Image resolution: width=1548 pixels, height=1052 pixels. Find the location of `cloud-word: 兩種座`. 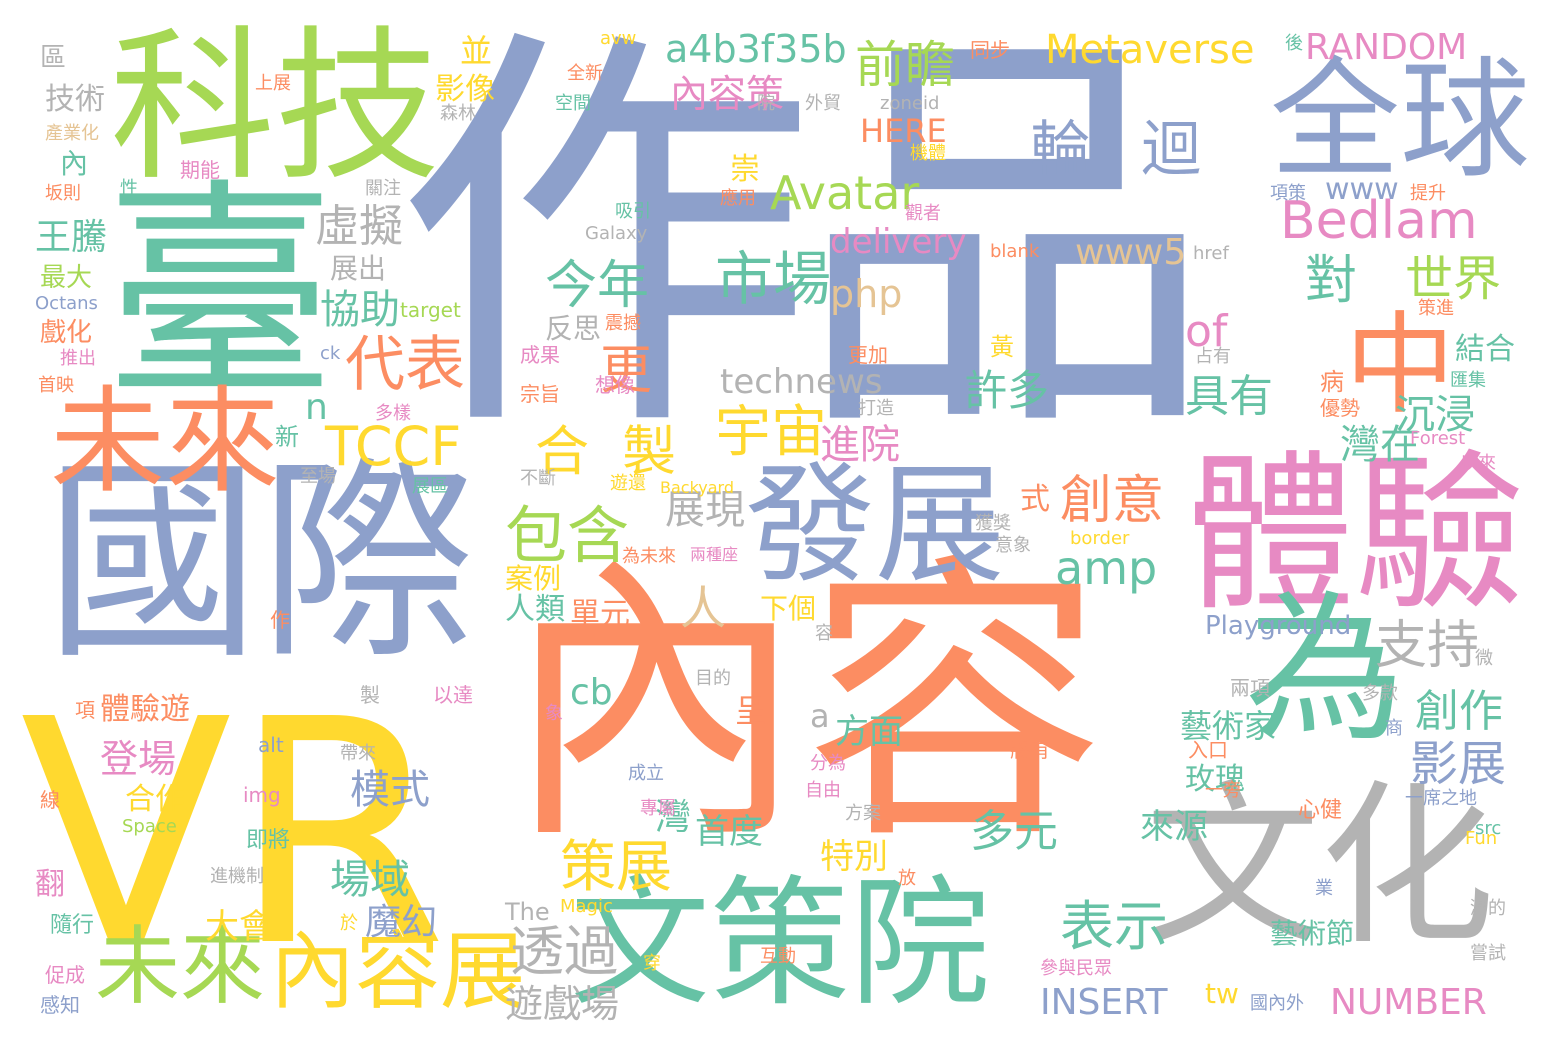

cloud-word: 兩種座 is located at coordinates (714, 554).